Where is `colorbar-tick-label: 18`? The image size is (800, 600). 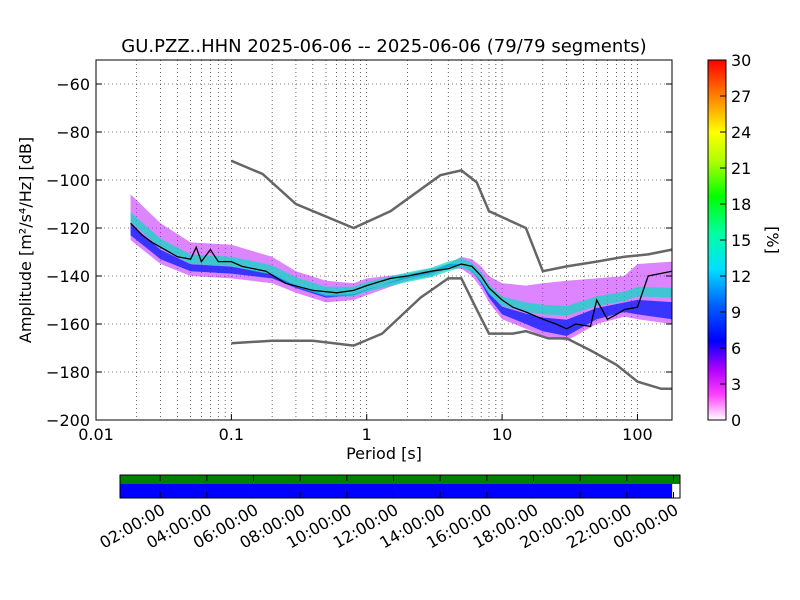 colorbar-tick-label: 18 is located at coordinates (741, 204).